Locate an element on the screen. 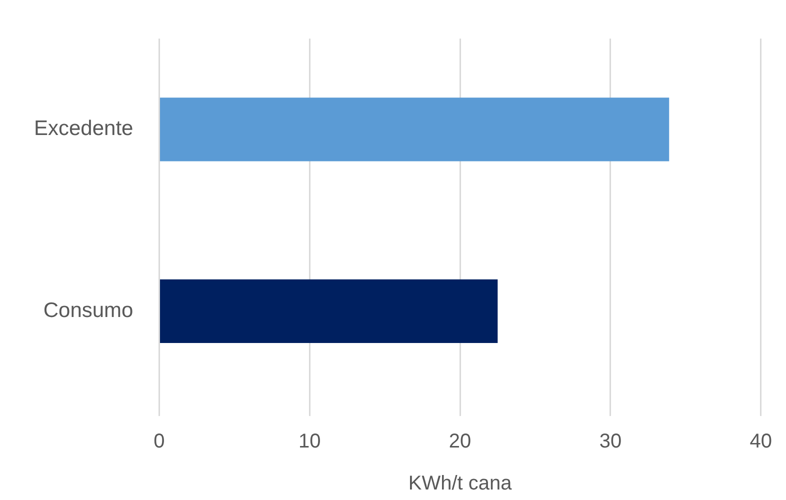 The height and width of the screenshot is (500, 786). x-tick-label: 20 is located at coordinates (460, 441).